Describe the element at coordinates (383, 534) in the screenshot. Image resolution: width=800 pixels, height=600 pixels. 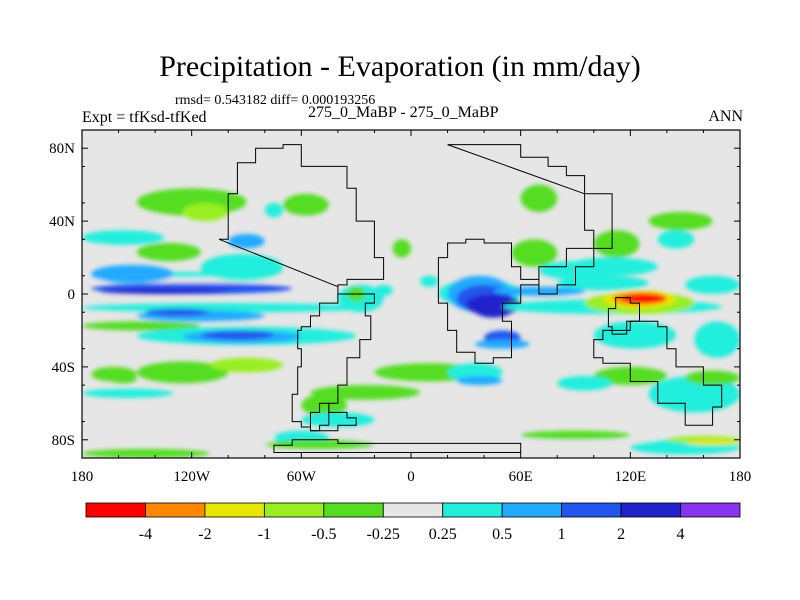
I see `colorbar-label: -0.25` at that location.